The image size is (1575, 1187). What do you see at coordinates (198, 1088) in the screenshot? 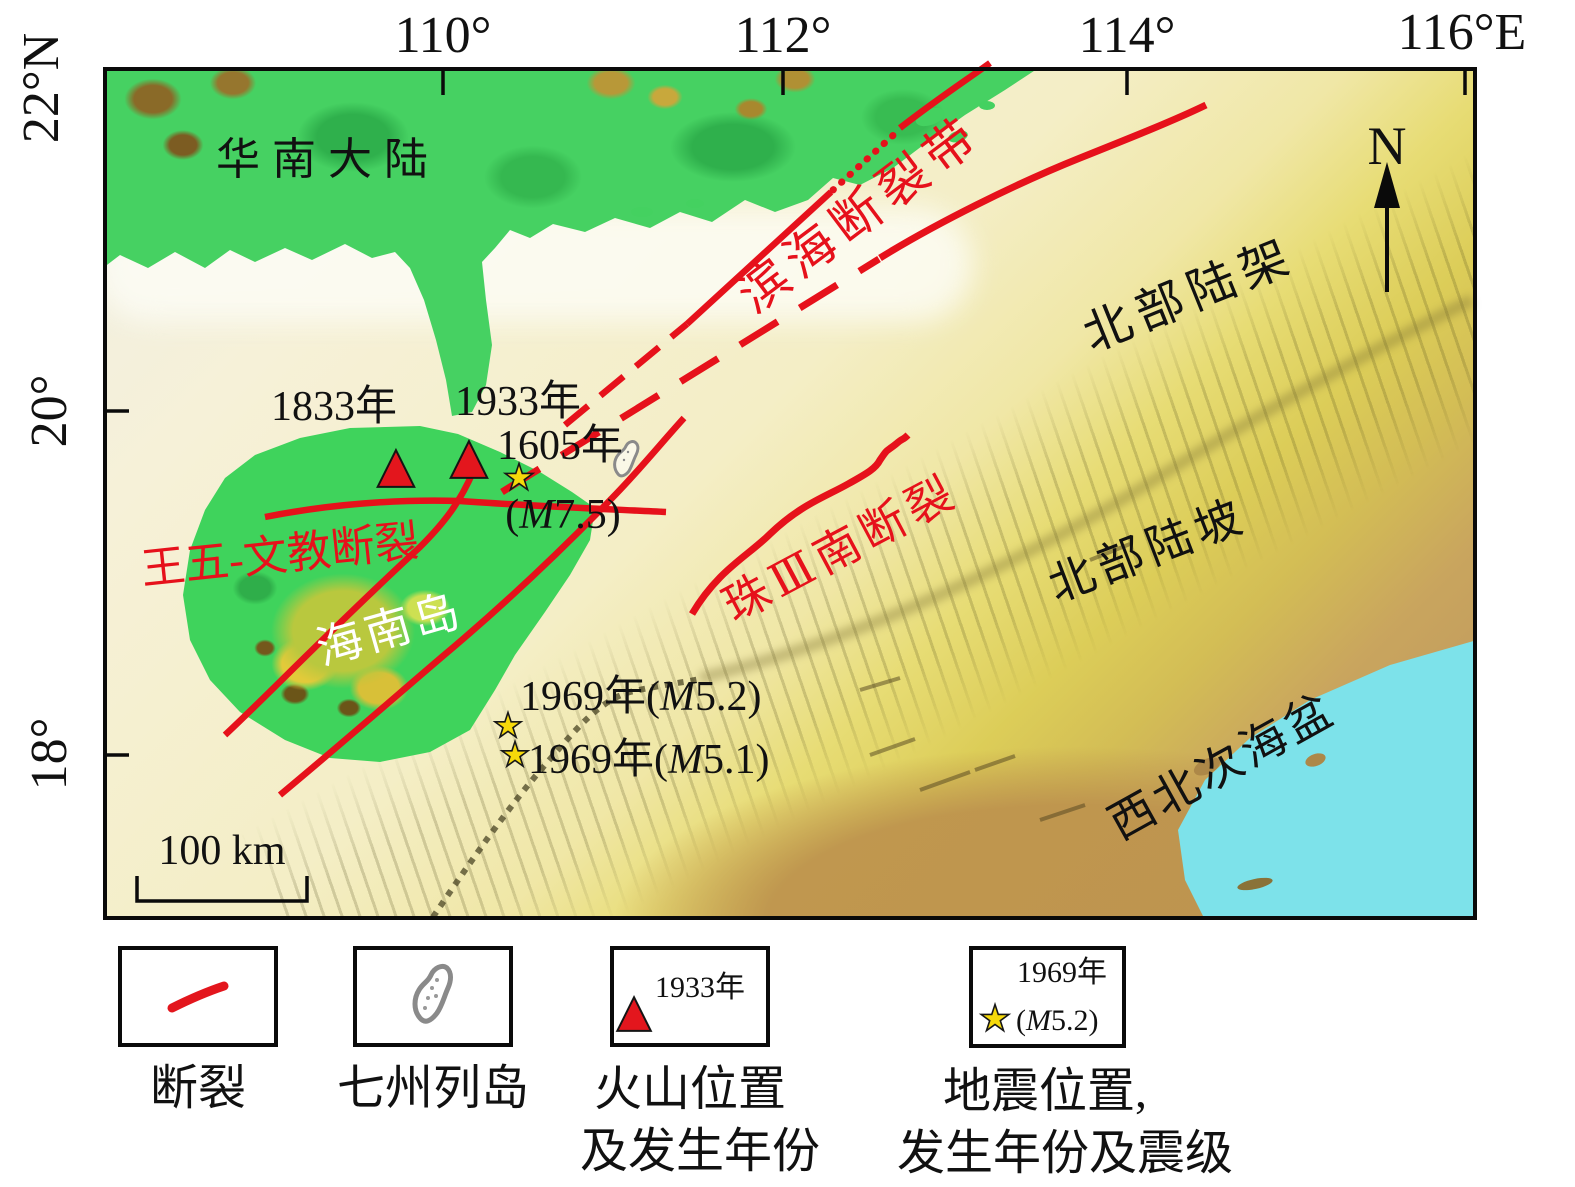
I see `legend-caption-fault: 断裂` at bounding box center [198, 1088].